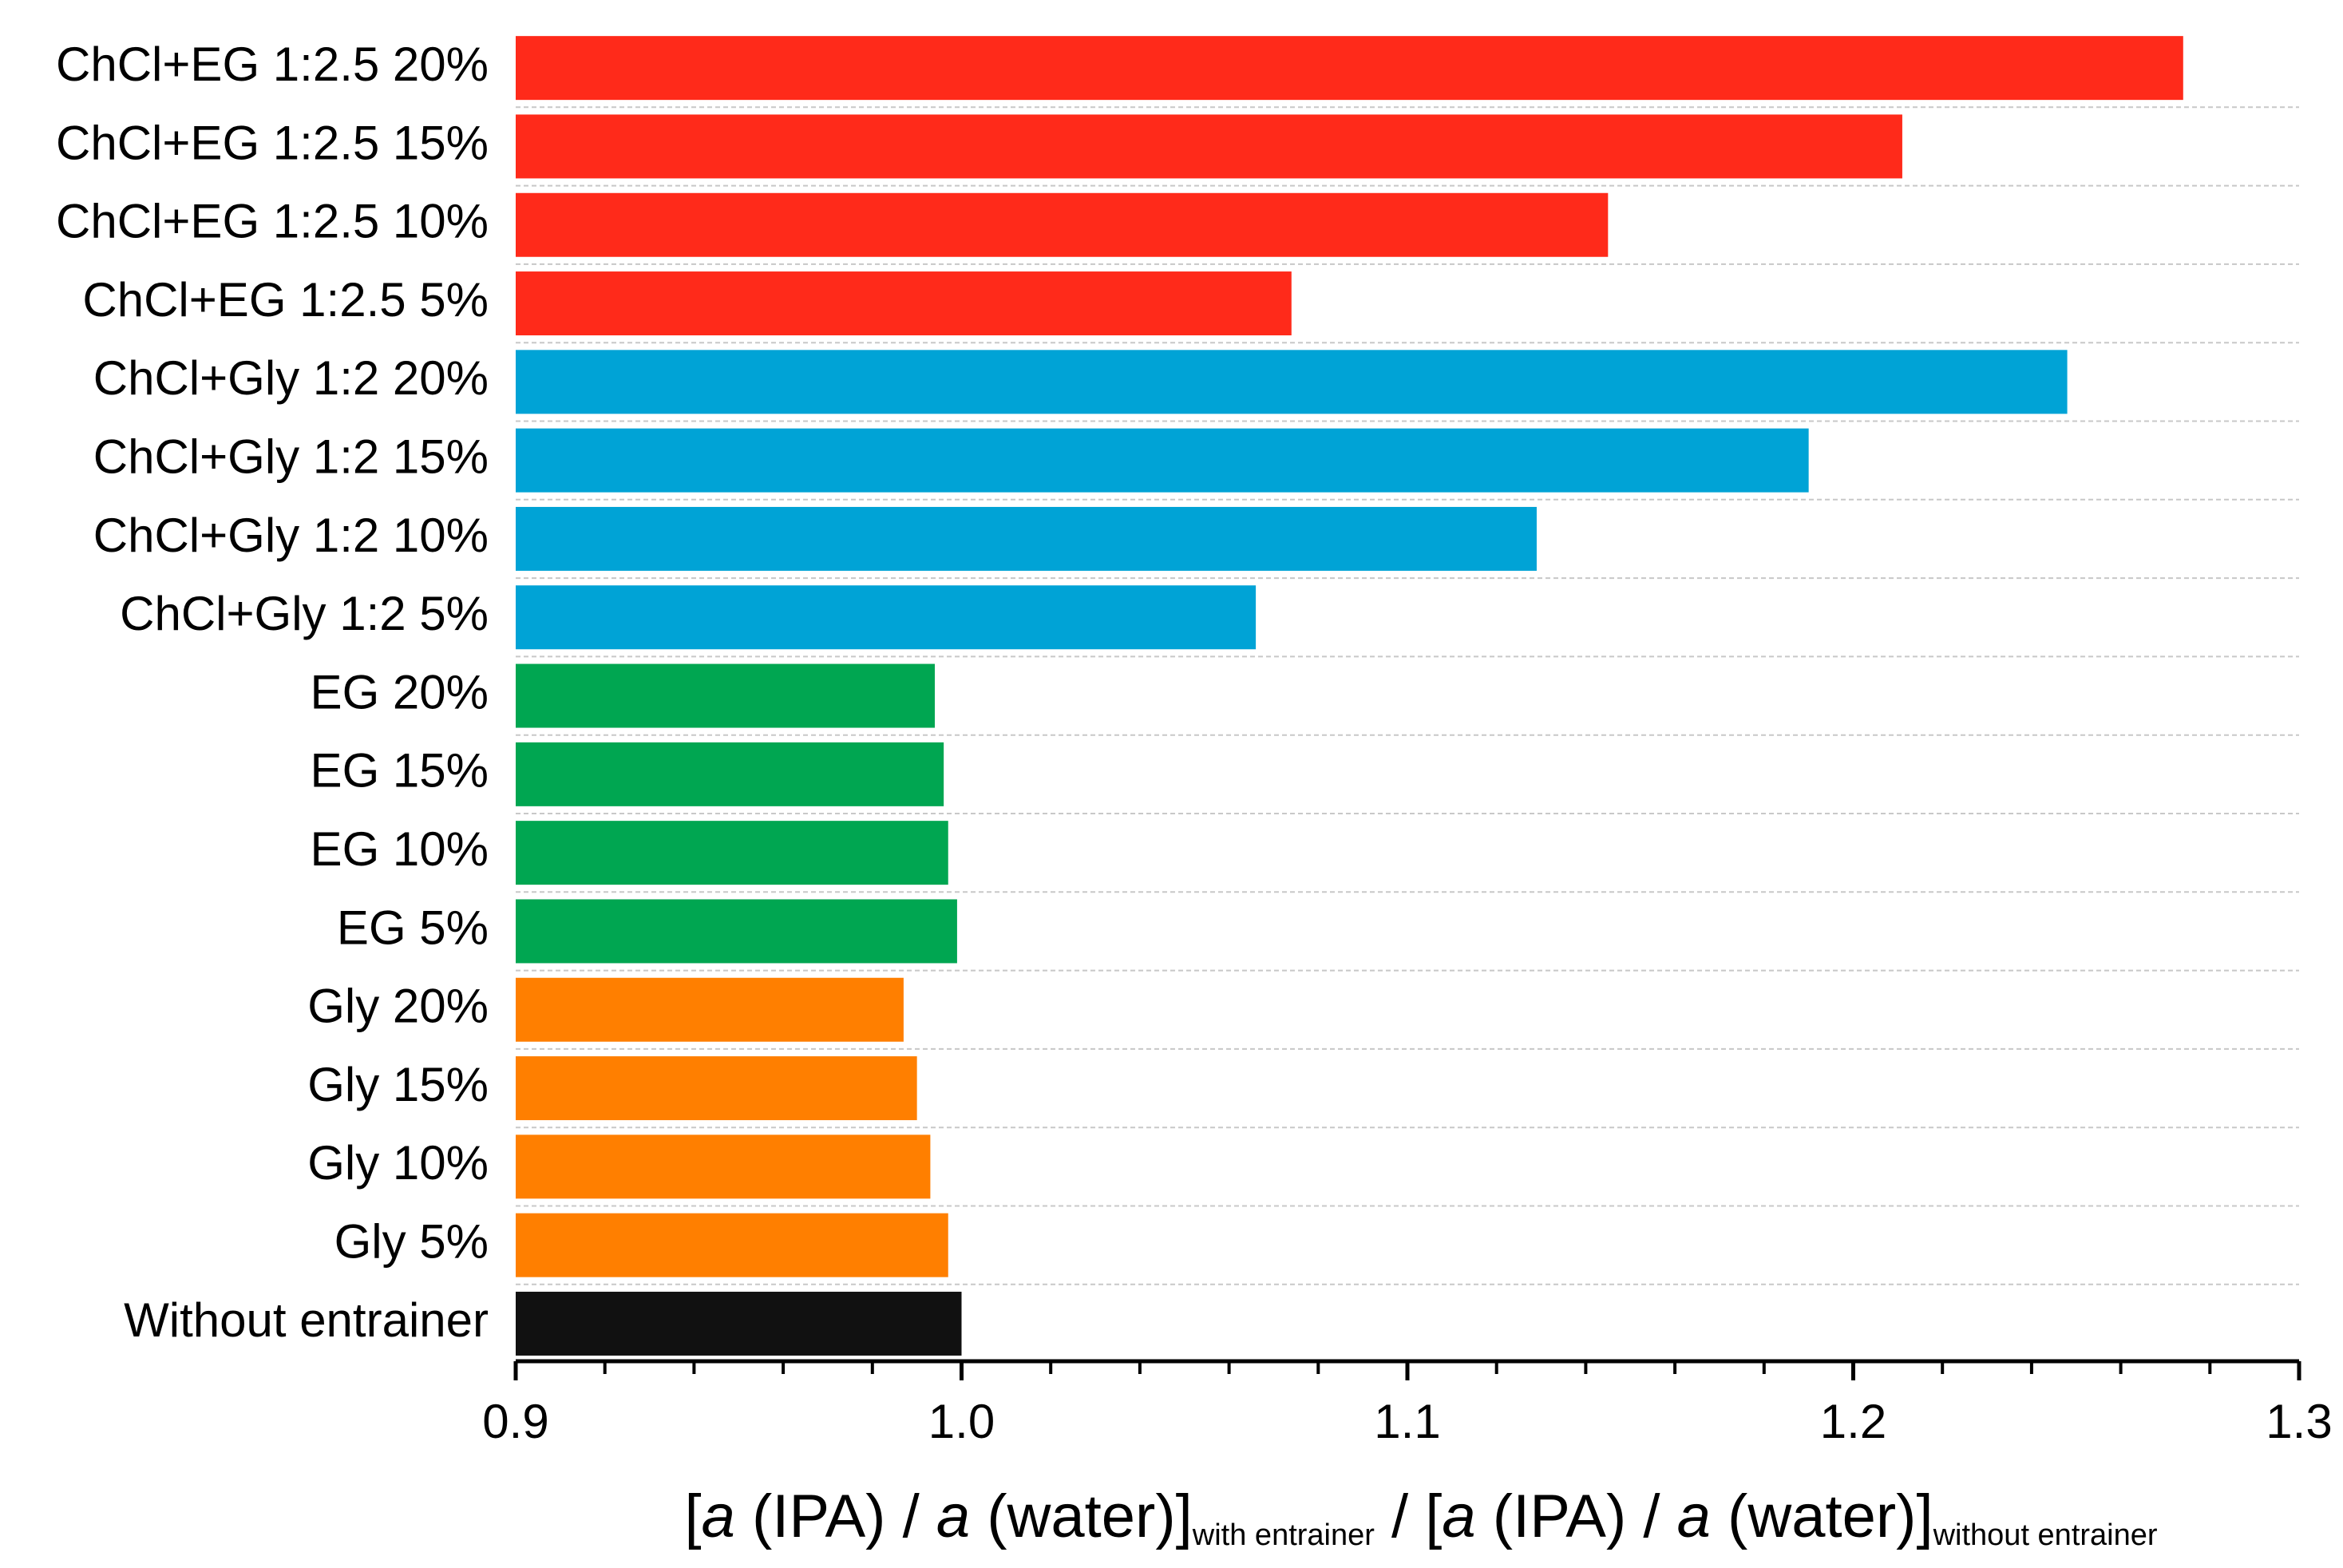 This screenshot has width=2343, height=1568. Describe the element at coordinates (398, 1007) in the screenshot. I see `y-tick-label: Gly 20%` at that location.